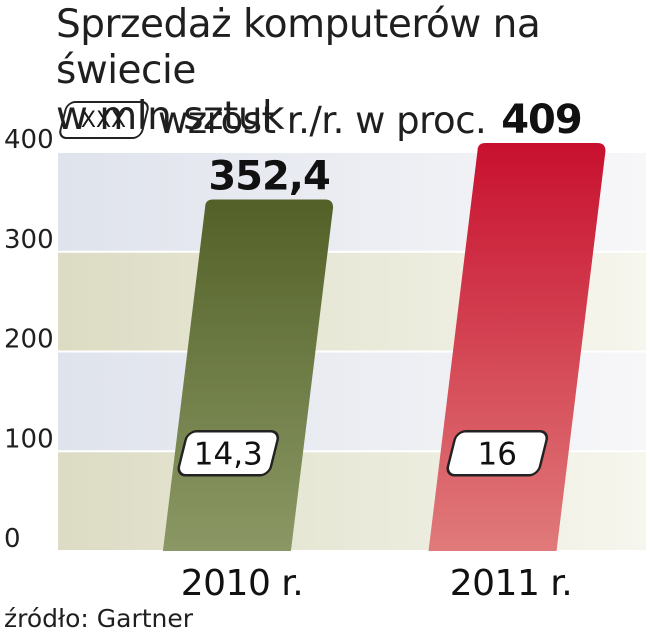 Image resolution: width=646 pixels, height=640 pixels. I want to click on growth-badge-label: 14,3, so click(228, 454).